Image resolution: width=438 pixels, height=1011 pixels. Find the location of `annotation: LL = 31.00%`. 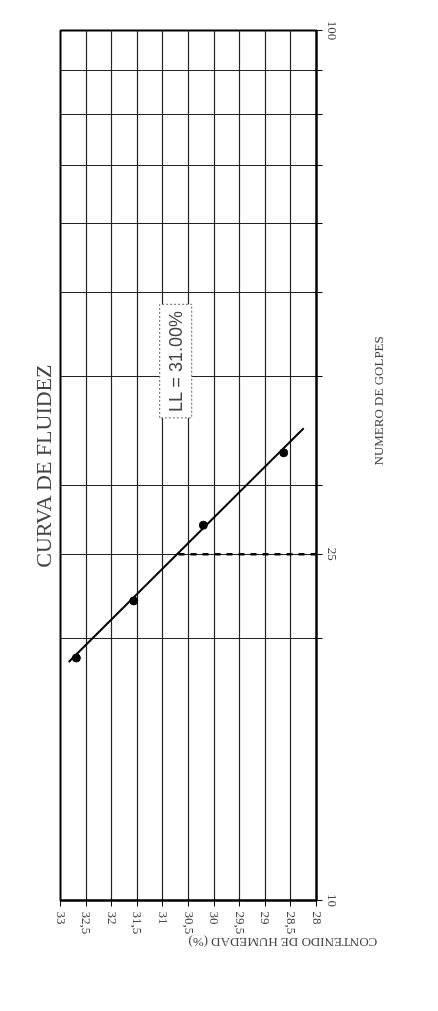

annotation: LL = 31.00% is located at coordinates (175, 361).